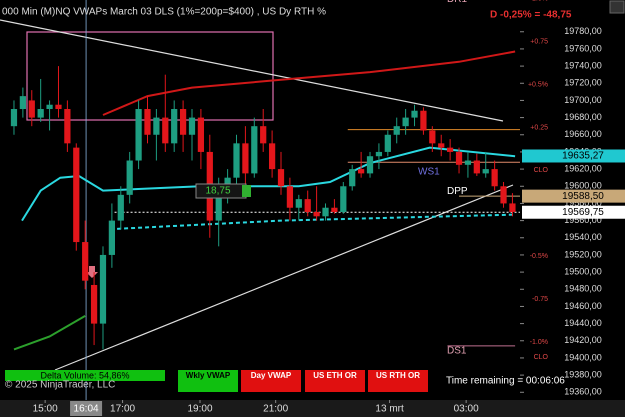 Image resolution: width=625 pixels, height=417 pixels. I want to click on level-label: -0.75, so click(540, 299).